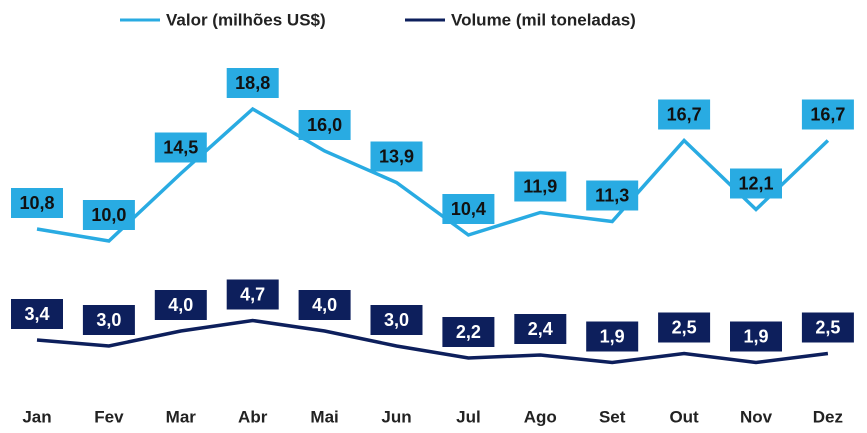  I want to click on x-tick-label: Ago, so click(540, 416).